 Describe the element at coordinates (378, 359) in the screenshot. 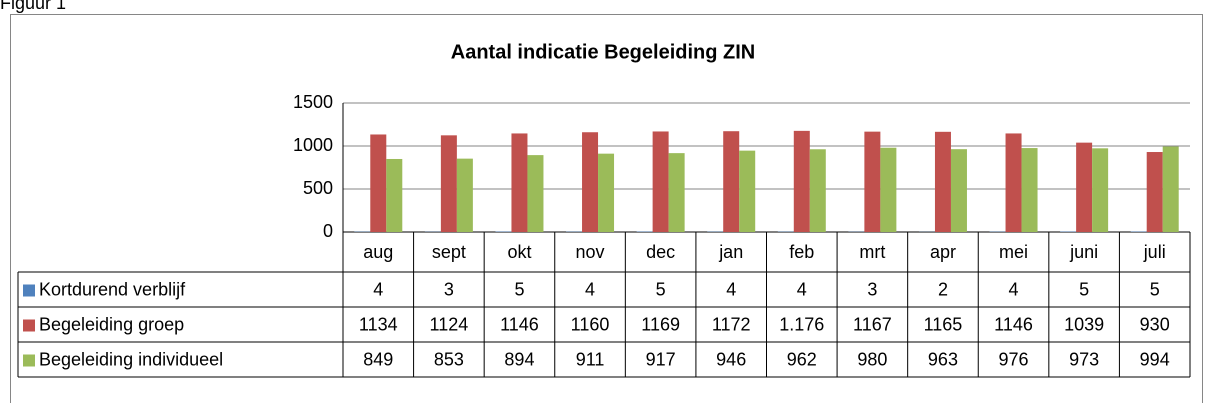

I see `table-value: 849` at that location.